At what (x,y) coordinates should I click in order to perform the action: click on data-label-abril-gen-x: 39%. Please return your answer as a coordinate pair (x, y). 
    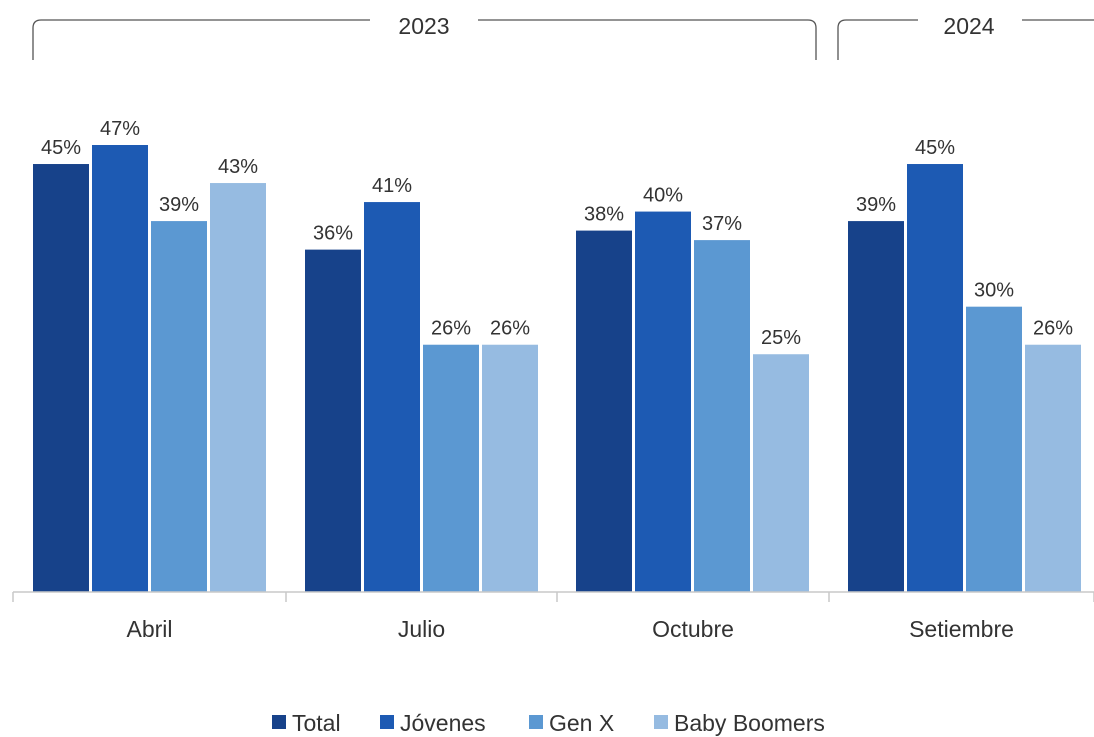
    Looking at the image, I should click on (179, 205).